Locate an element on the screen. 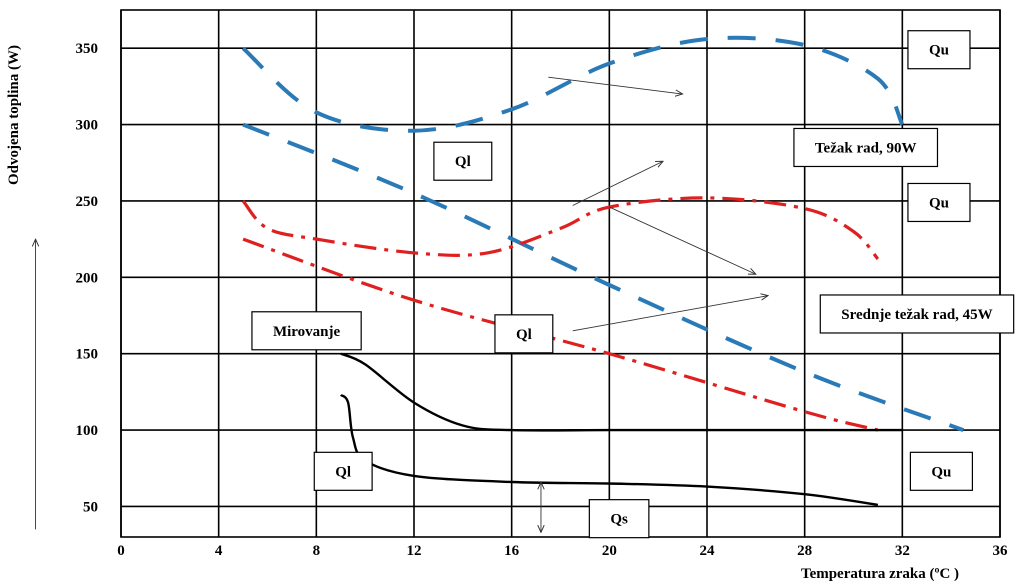 The image size is (1019, 583). label-box-qs: Qs is located at coordinates (619, 519).